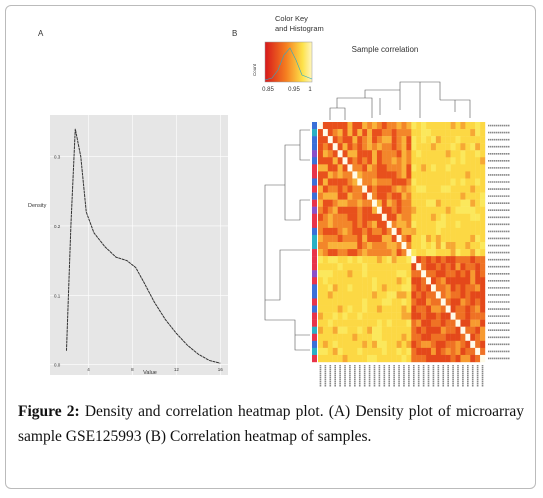 This screenshot has width=543, height=498. I want to click on density-line, so click(143, 246).